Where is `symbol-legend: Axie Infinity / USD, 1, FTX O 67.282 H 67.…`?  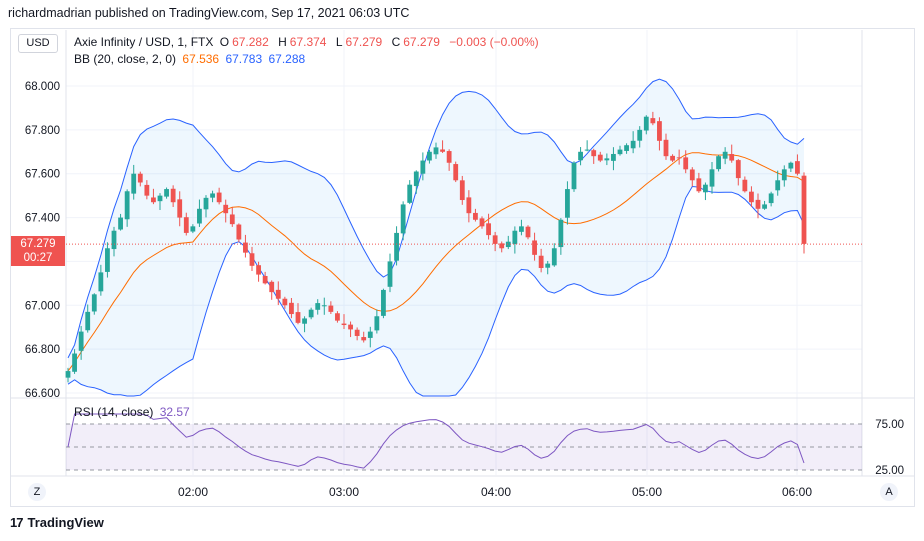
symbol-legend: Axie Infinity / USD, 1, FTX O 67.282 H 67.… is located at coordinates (308, 42).